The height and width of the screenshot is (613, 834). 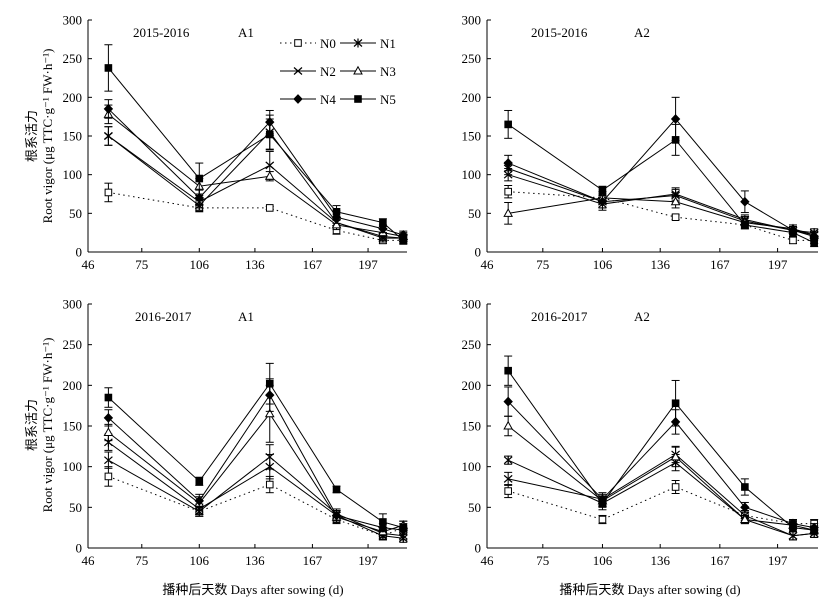 What do you see at coordinates (47, 425) in the screenshot?
I see `y-axis-label-bottom-en: Root vigor (μg TTC·g⁻¹ FW·h⁻¹)` at bounding box center [47, 425].